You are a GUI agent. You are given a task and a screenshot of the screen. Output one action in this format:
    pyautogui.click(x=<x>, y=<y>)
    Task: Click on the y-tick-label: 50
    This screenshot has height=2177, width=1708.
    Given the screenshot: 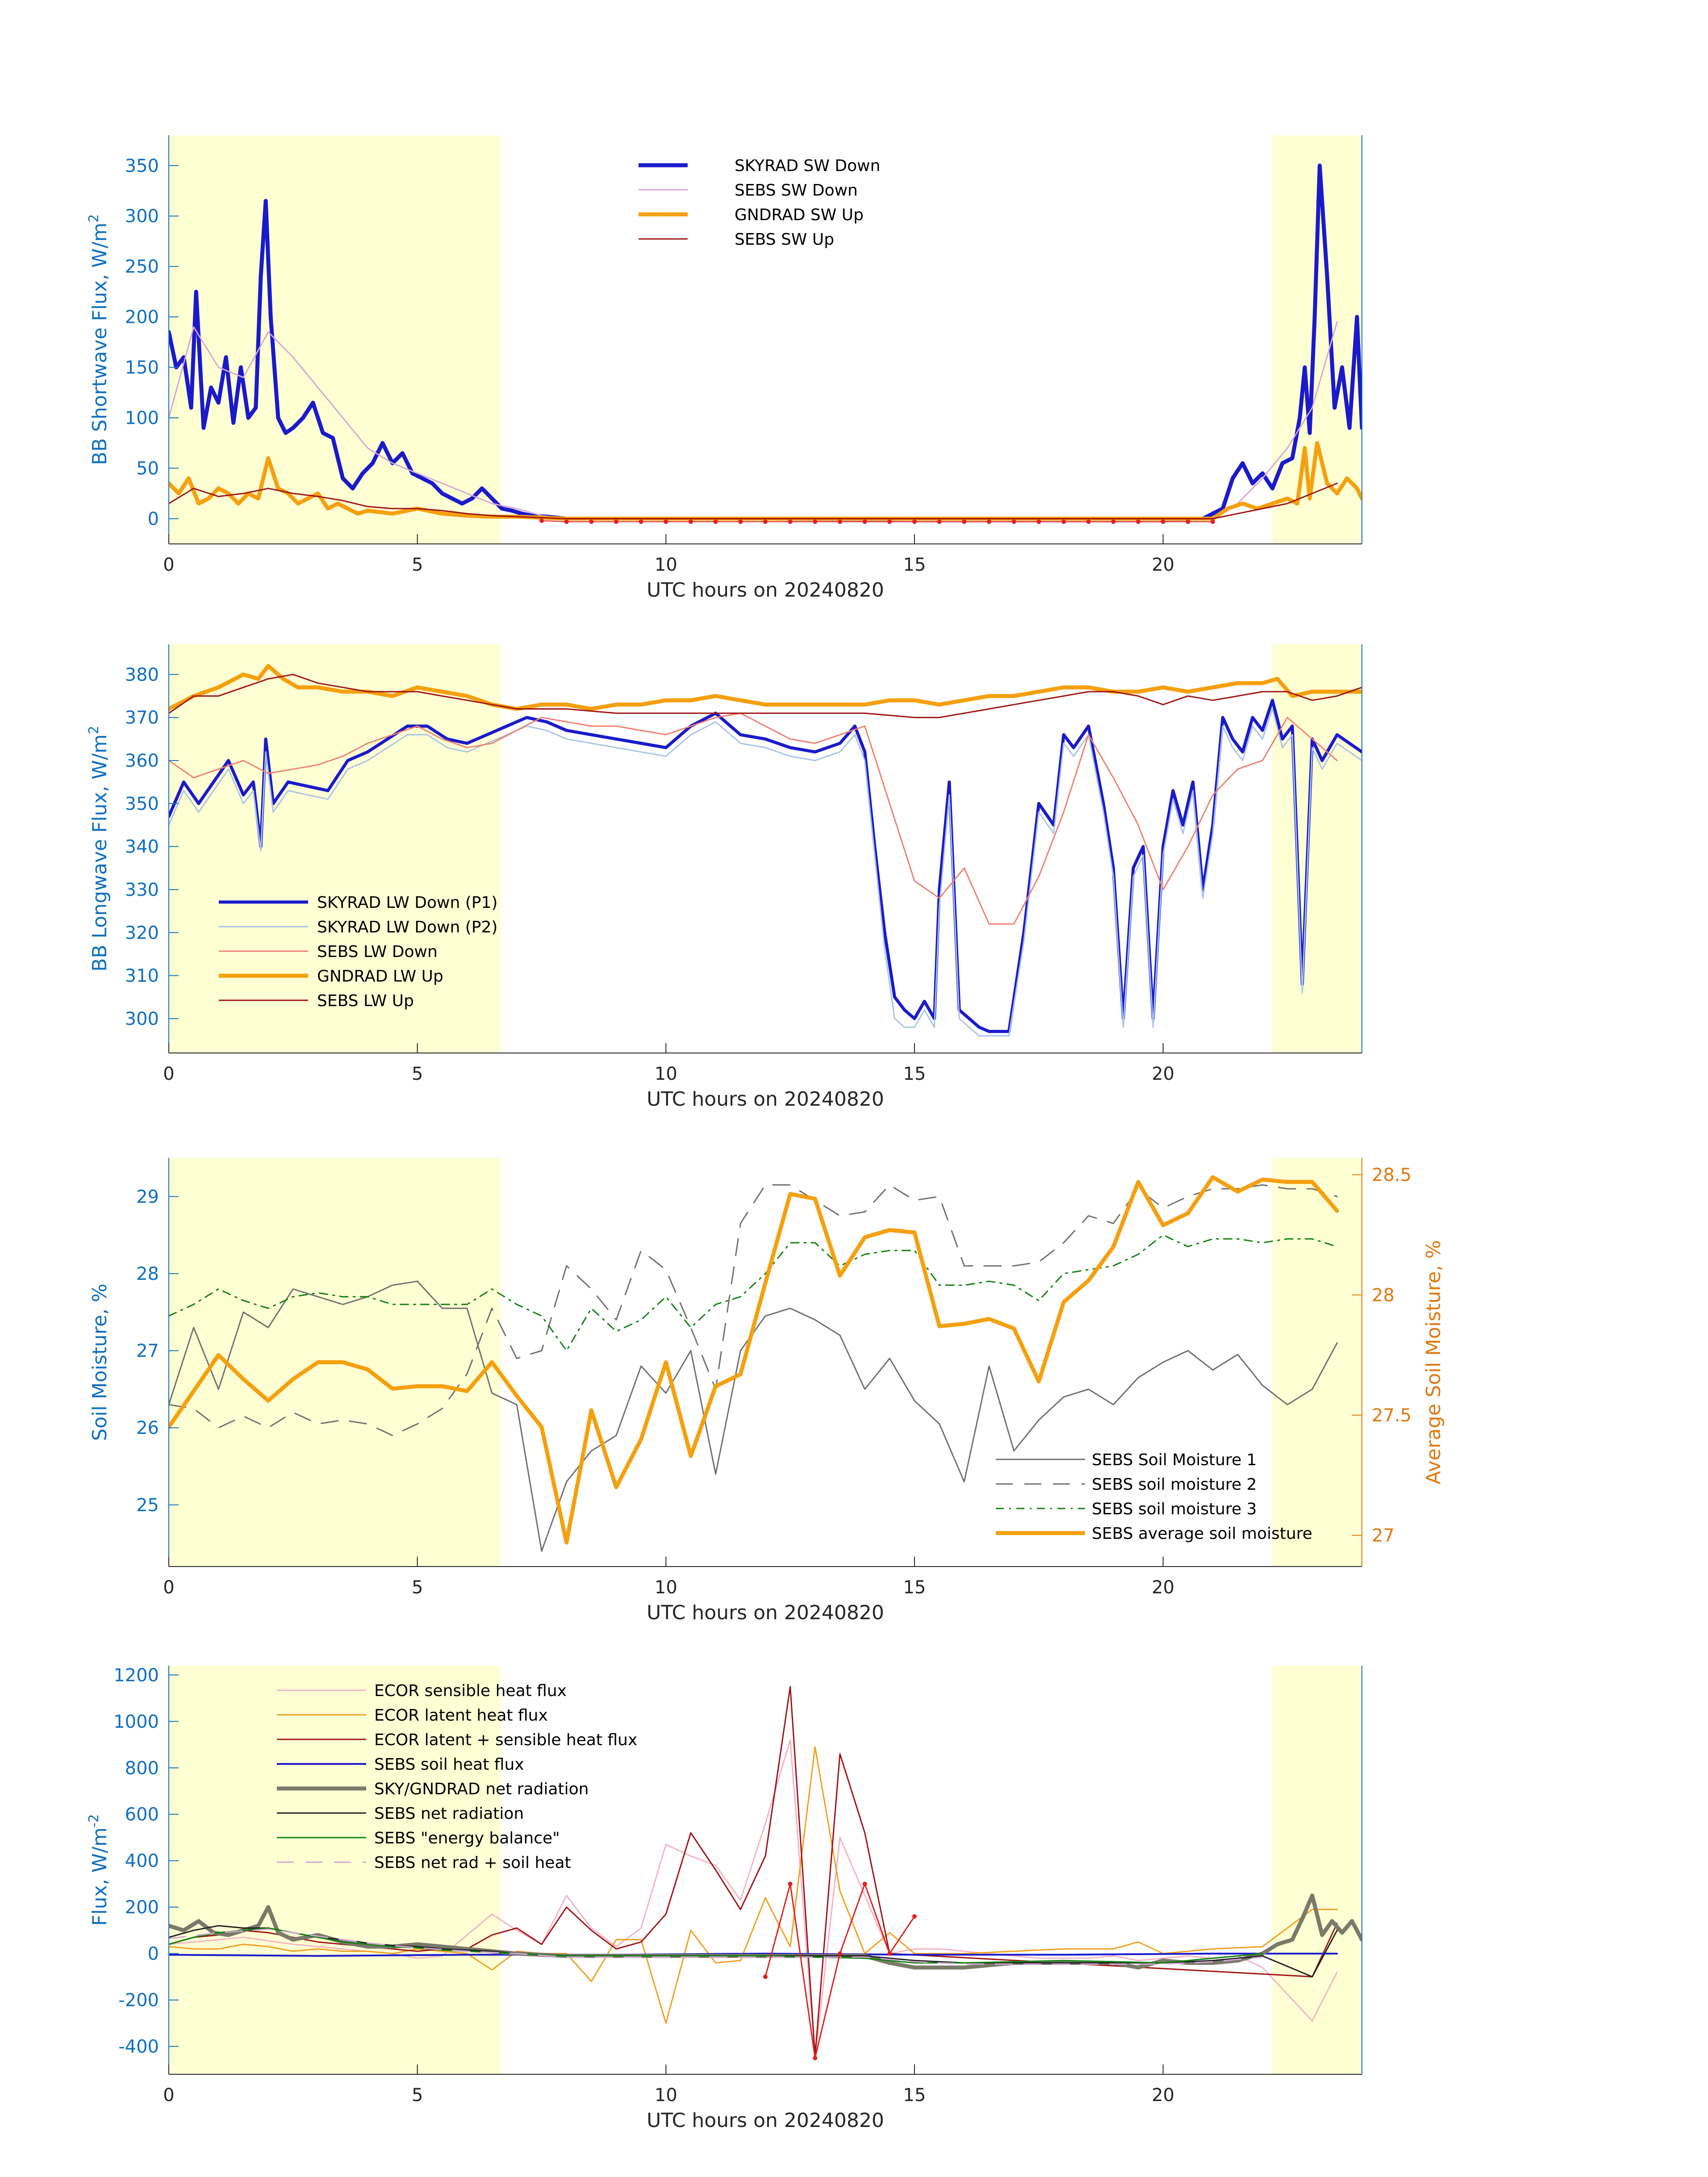 What is the action you would take?
    pyautogui.click(x=147, y=469)
    